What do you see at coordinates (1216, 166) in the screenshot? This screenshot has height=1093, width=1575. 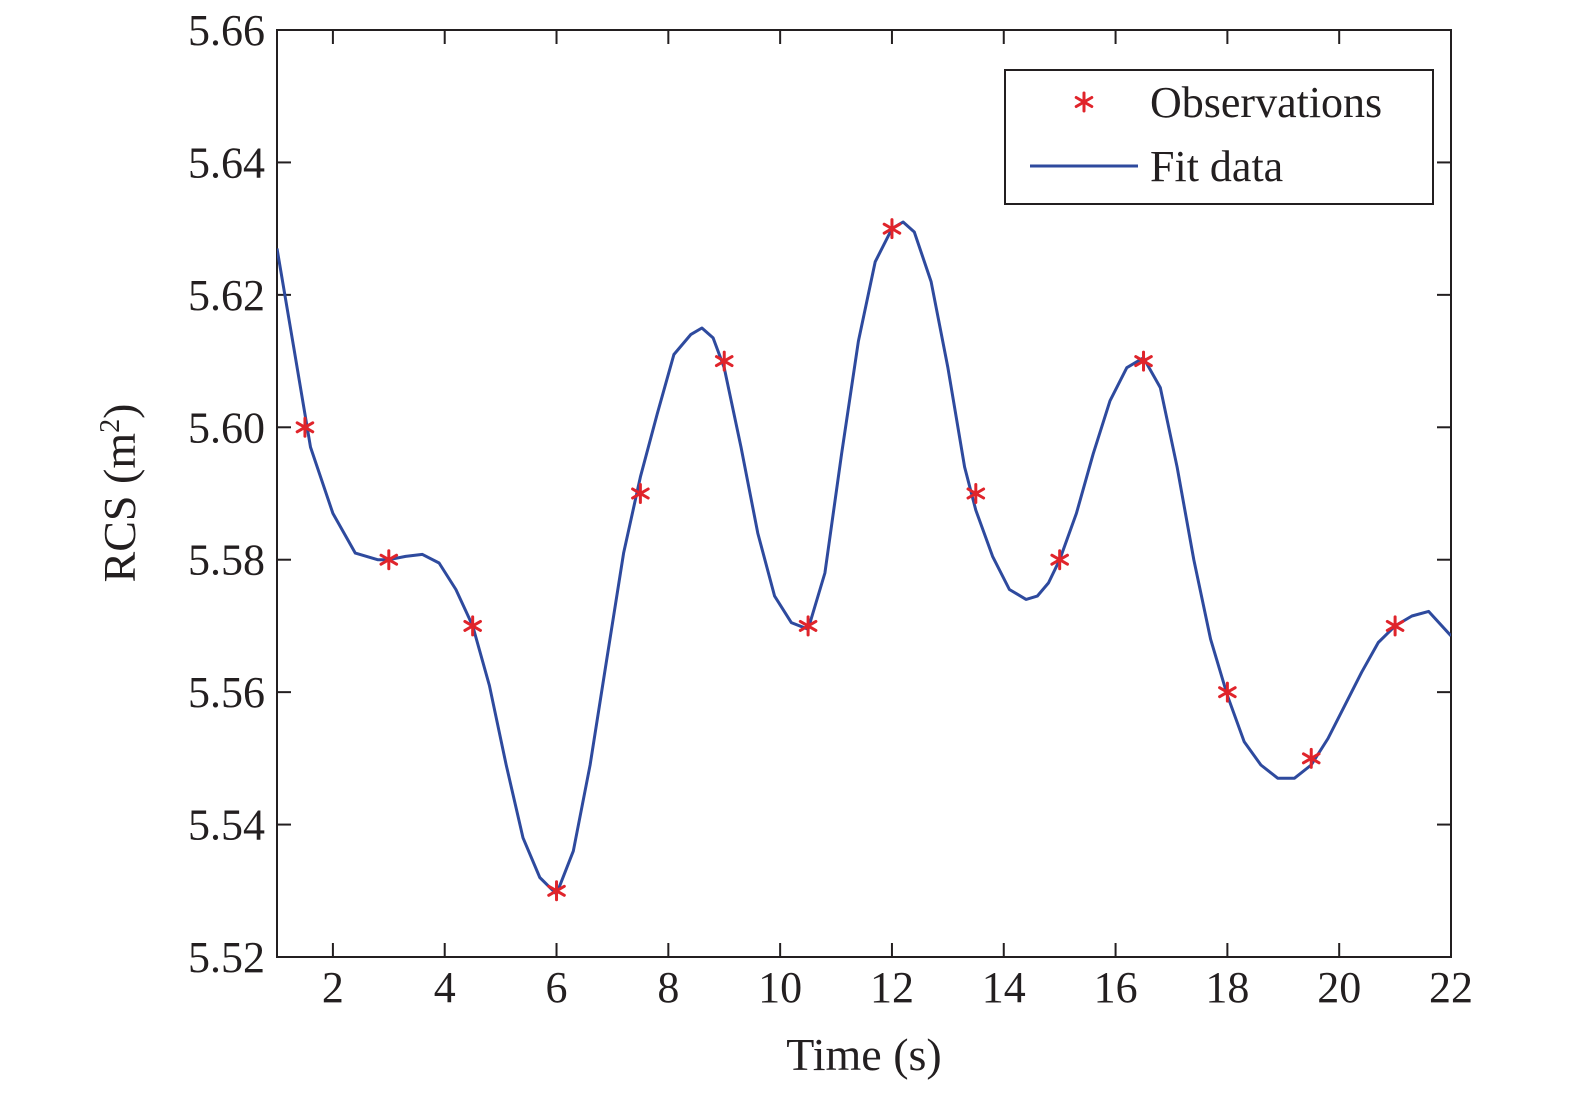 I see `legend-fit-label: Fit data` at bounding box center [1216, 166].